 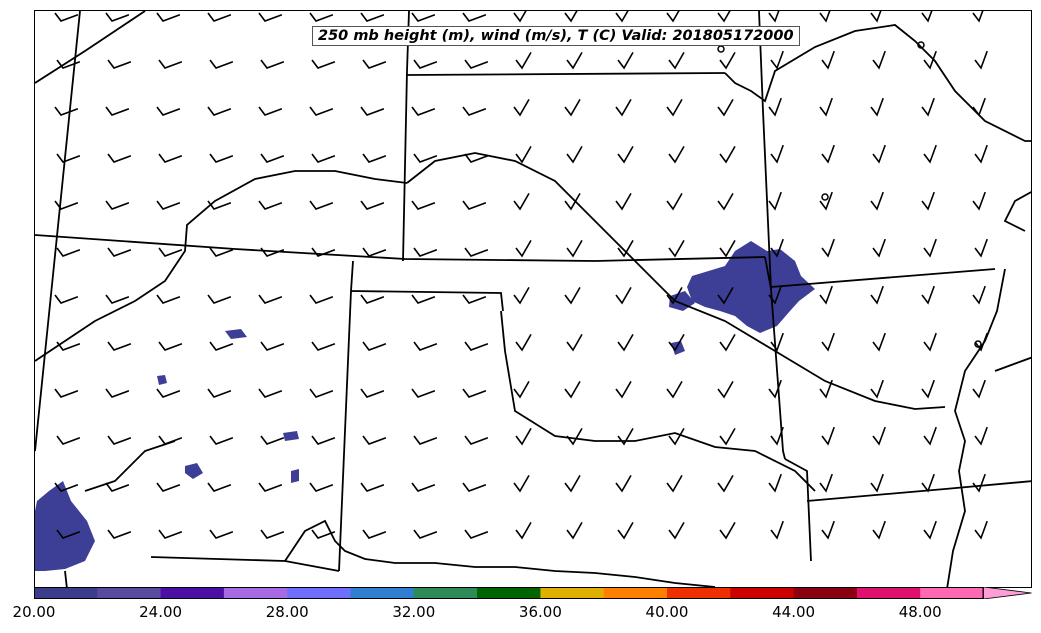 What do you see at coordinates (287, 612) in the screenshot?
I see `colorbar-tick-label: 28.00` at bounding box center [287, 612].